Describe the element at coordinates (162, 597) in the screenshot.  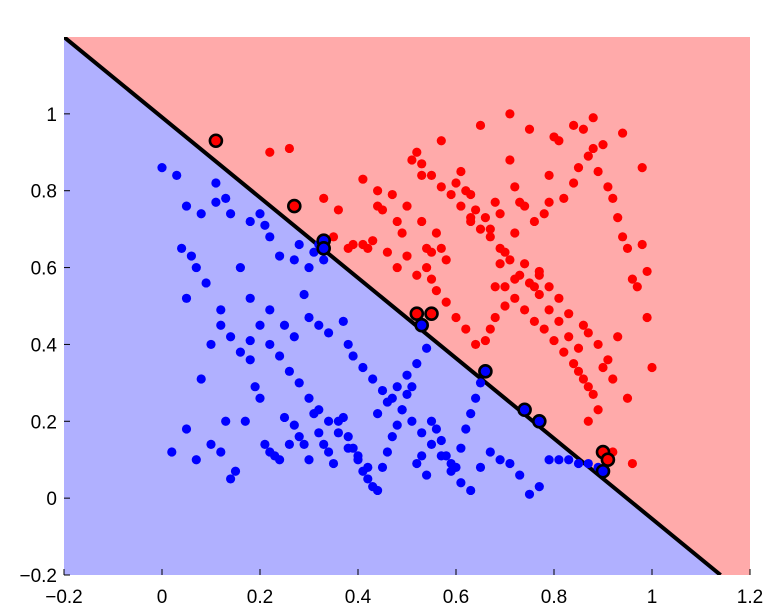
I see `x-tick-label: 0` at that location.